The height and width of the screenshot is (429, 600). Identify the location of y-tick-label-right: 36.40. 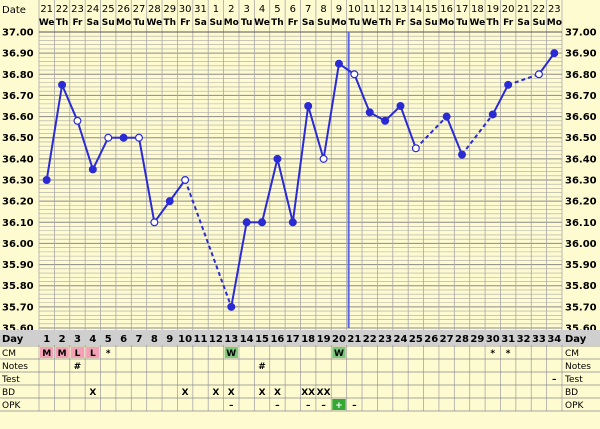
(581, 159).